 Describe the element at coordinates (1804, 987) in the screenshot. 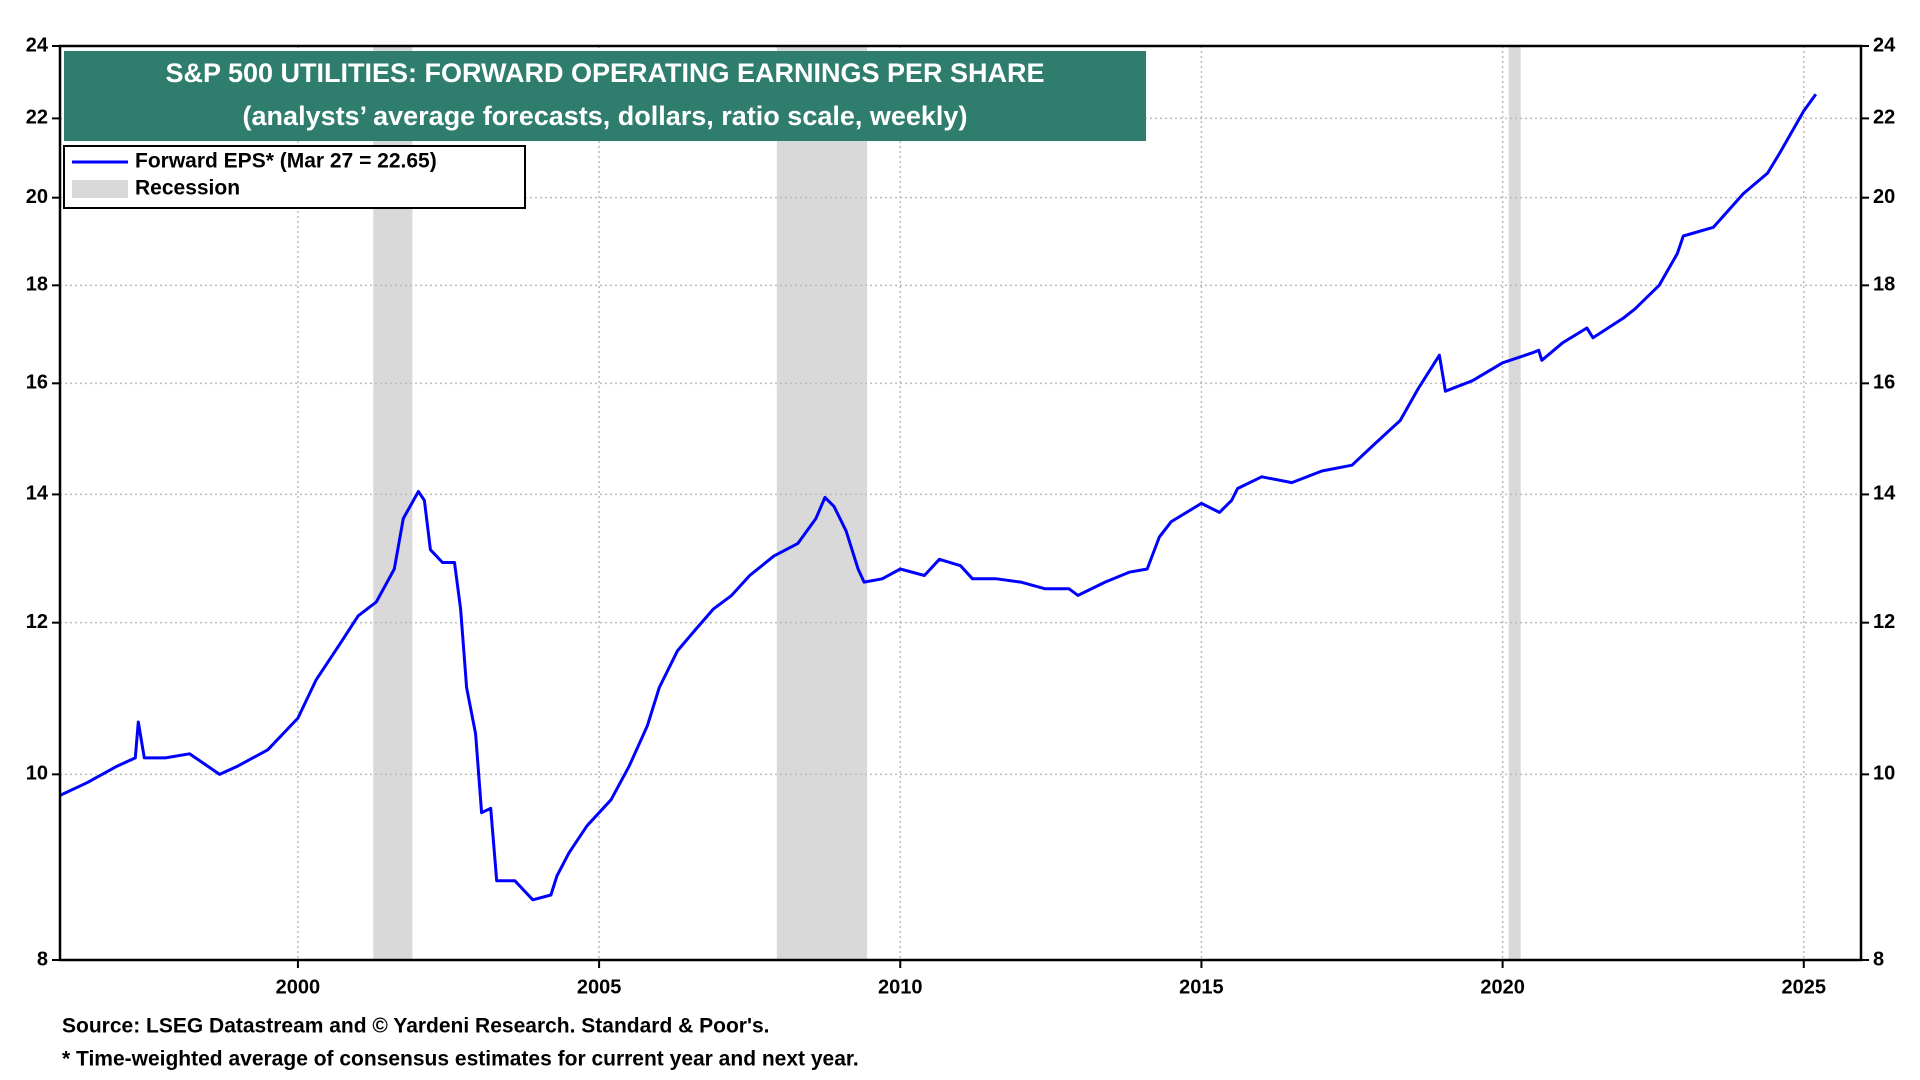

I see `x-tick-label: 2025` at that location.